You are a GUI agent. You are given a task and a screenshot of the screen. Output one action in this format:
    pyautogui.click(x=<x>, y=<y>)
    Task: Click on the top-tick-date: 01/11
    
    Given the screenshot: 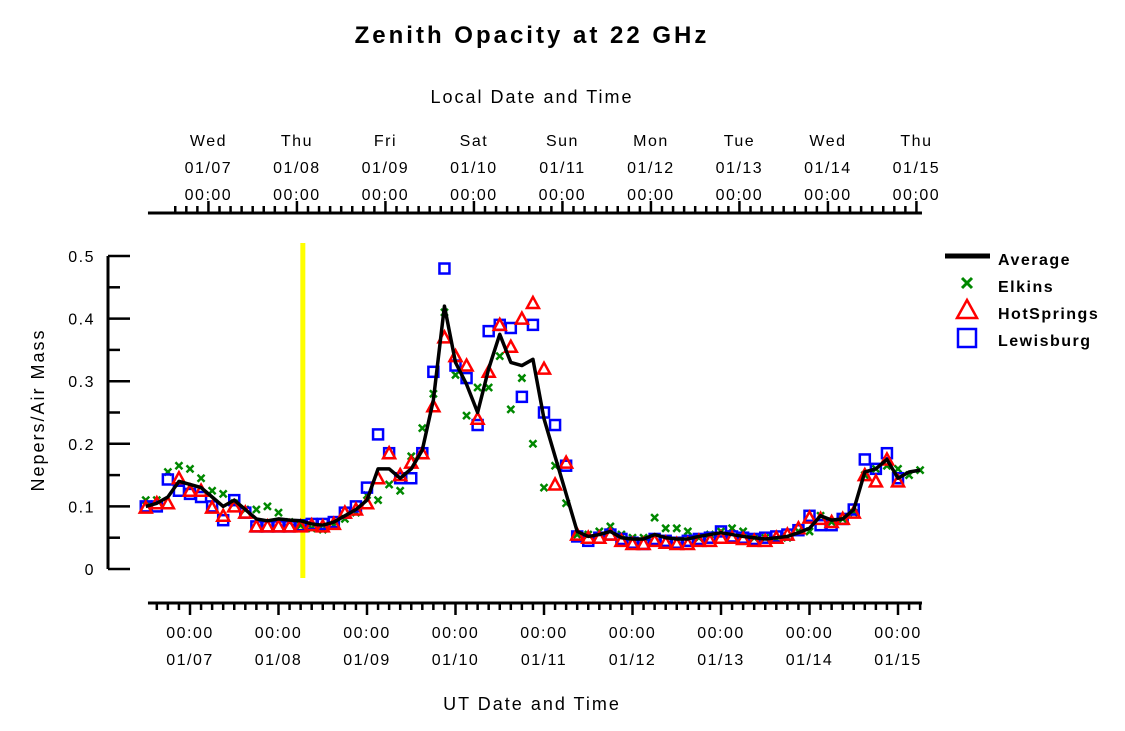 What is the action you would take?
    pyautogui.click(x=562, y=168)
    